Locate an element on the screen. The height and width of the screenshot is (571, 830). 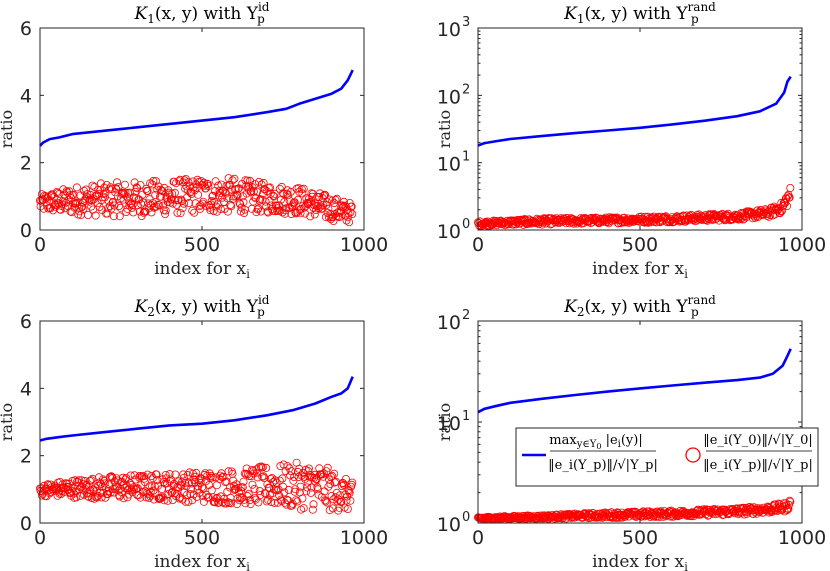
y-tick-label: 0 is located at coordinates (26, 231).